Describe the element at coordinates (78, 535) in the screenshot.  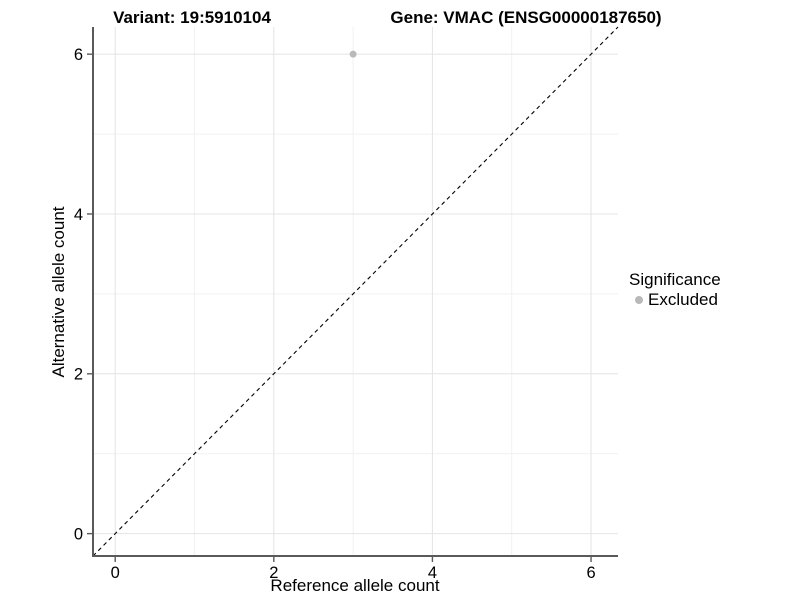
I see `y-tick-label: 0` at that location.